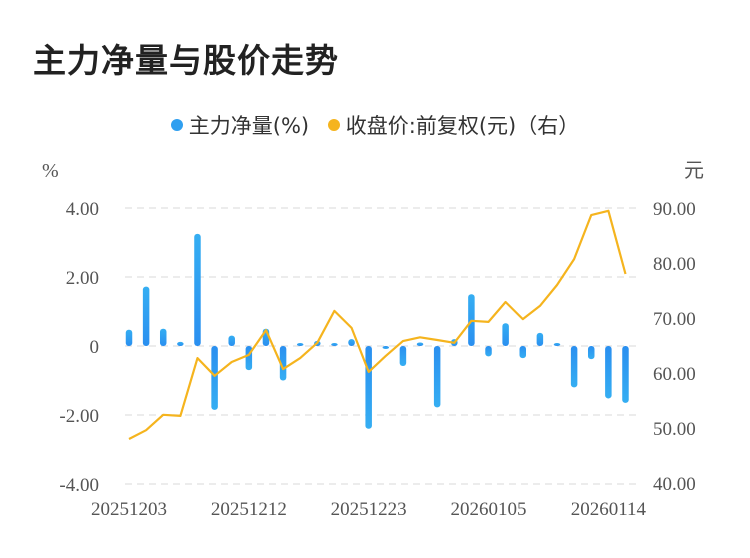 Image resolution: width=750 pixels, height=558 pixels. I want to click on x-axis: 20251203 20251212 20251223 20260105 20260114, so click(369, 509).